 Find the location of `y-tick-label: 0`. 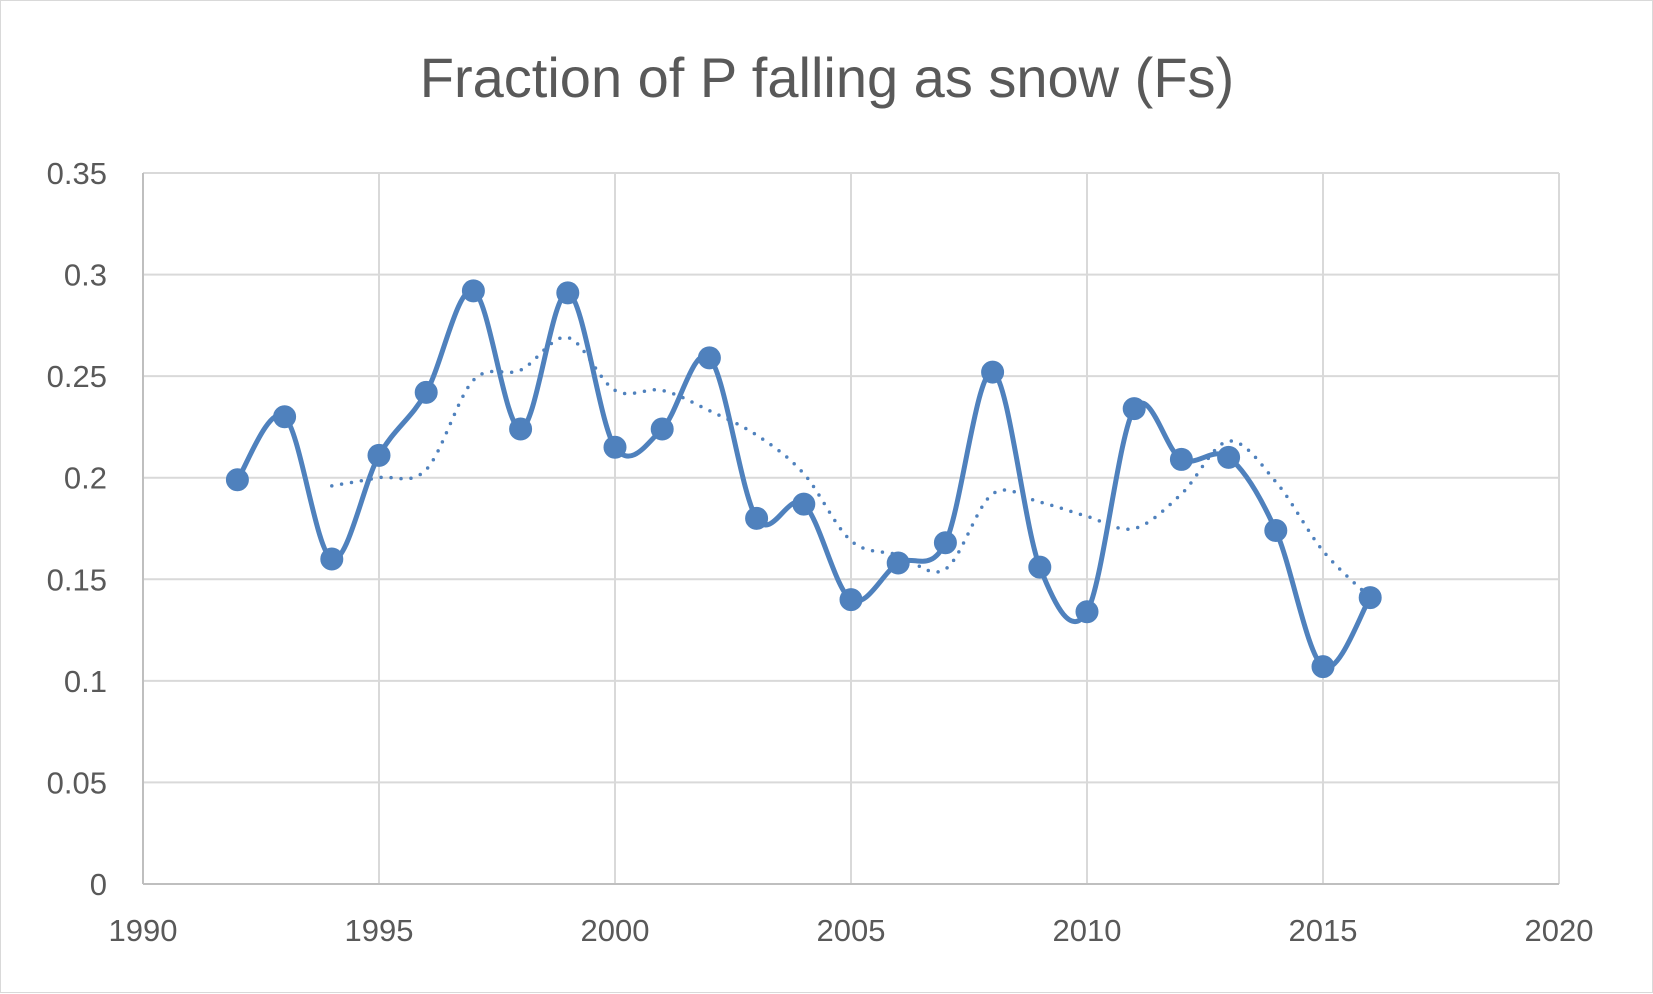

y-tick-label: 0 is located at coordinates (98, 884).